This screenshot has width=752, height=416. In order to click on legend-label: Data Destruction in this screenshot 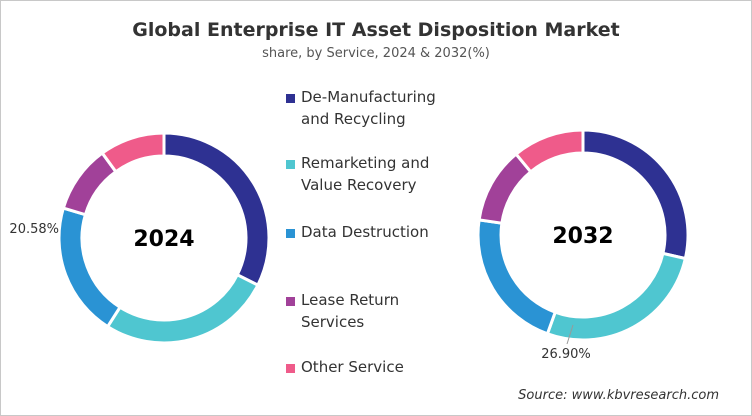, I will do `click(365, 232)`.